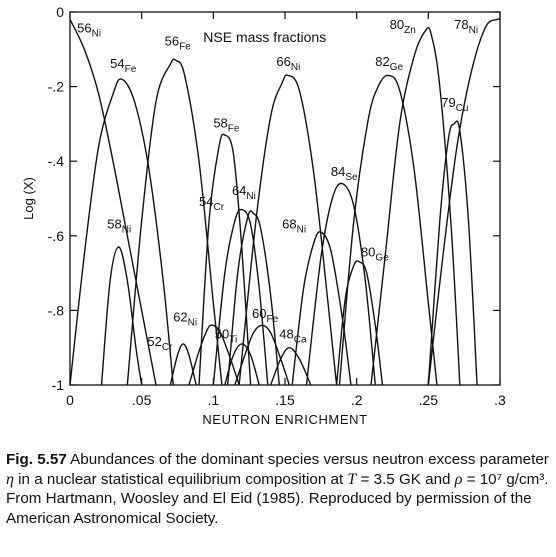 The height and width of the screenshot is (557, 556). I want to click on curve-82ge, so click(388, 229).